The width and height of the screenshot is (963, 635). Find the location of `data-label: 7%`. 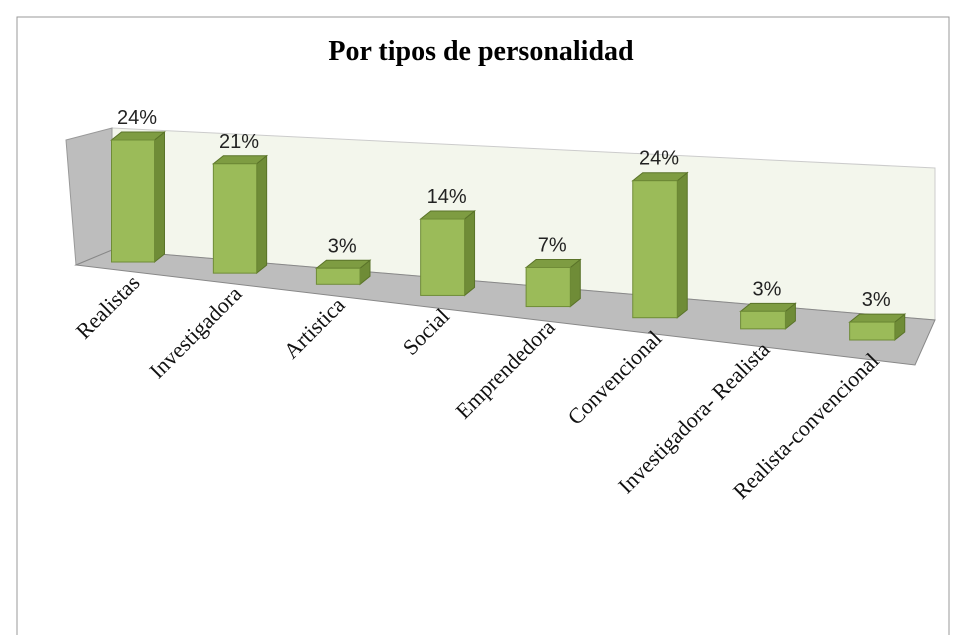

data-label: 7% is located at coordinates (552, 245).